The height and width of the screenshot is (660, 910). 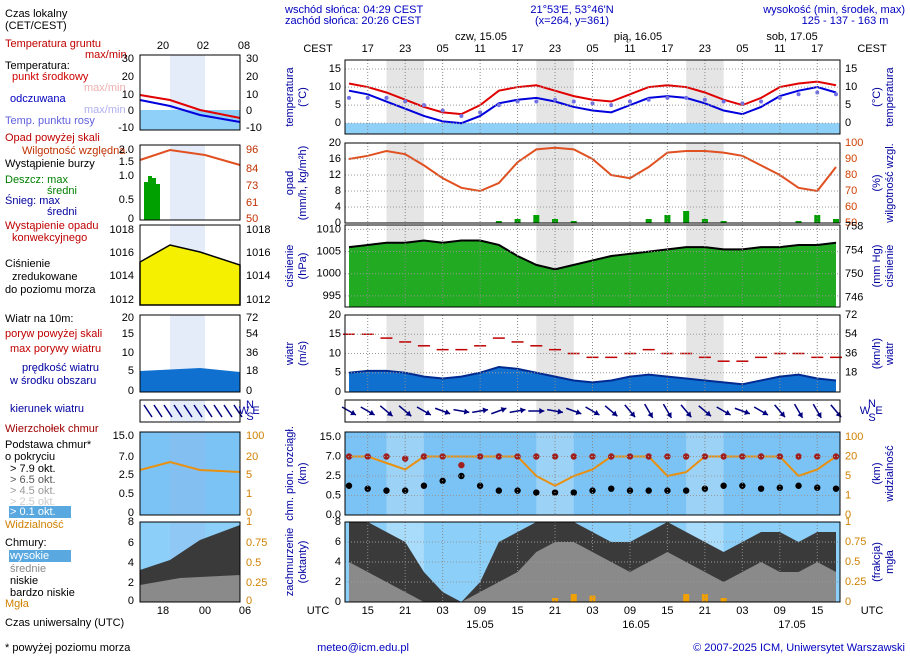 What do you see at coordinates (851, 175) in the screenshot?
I see `y2-tick-label: 80` at bounding box center [851, 175].